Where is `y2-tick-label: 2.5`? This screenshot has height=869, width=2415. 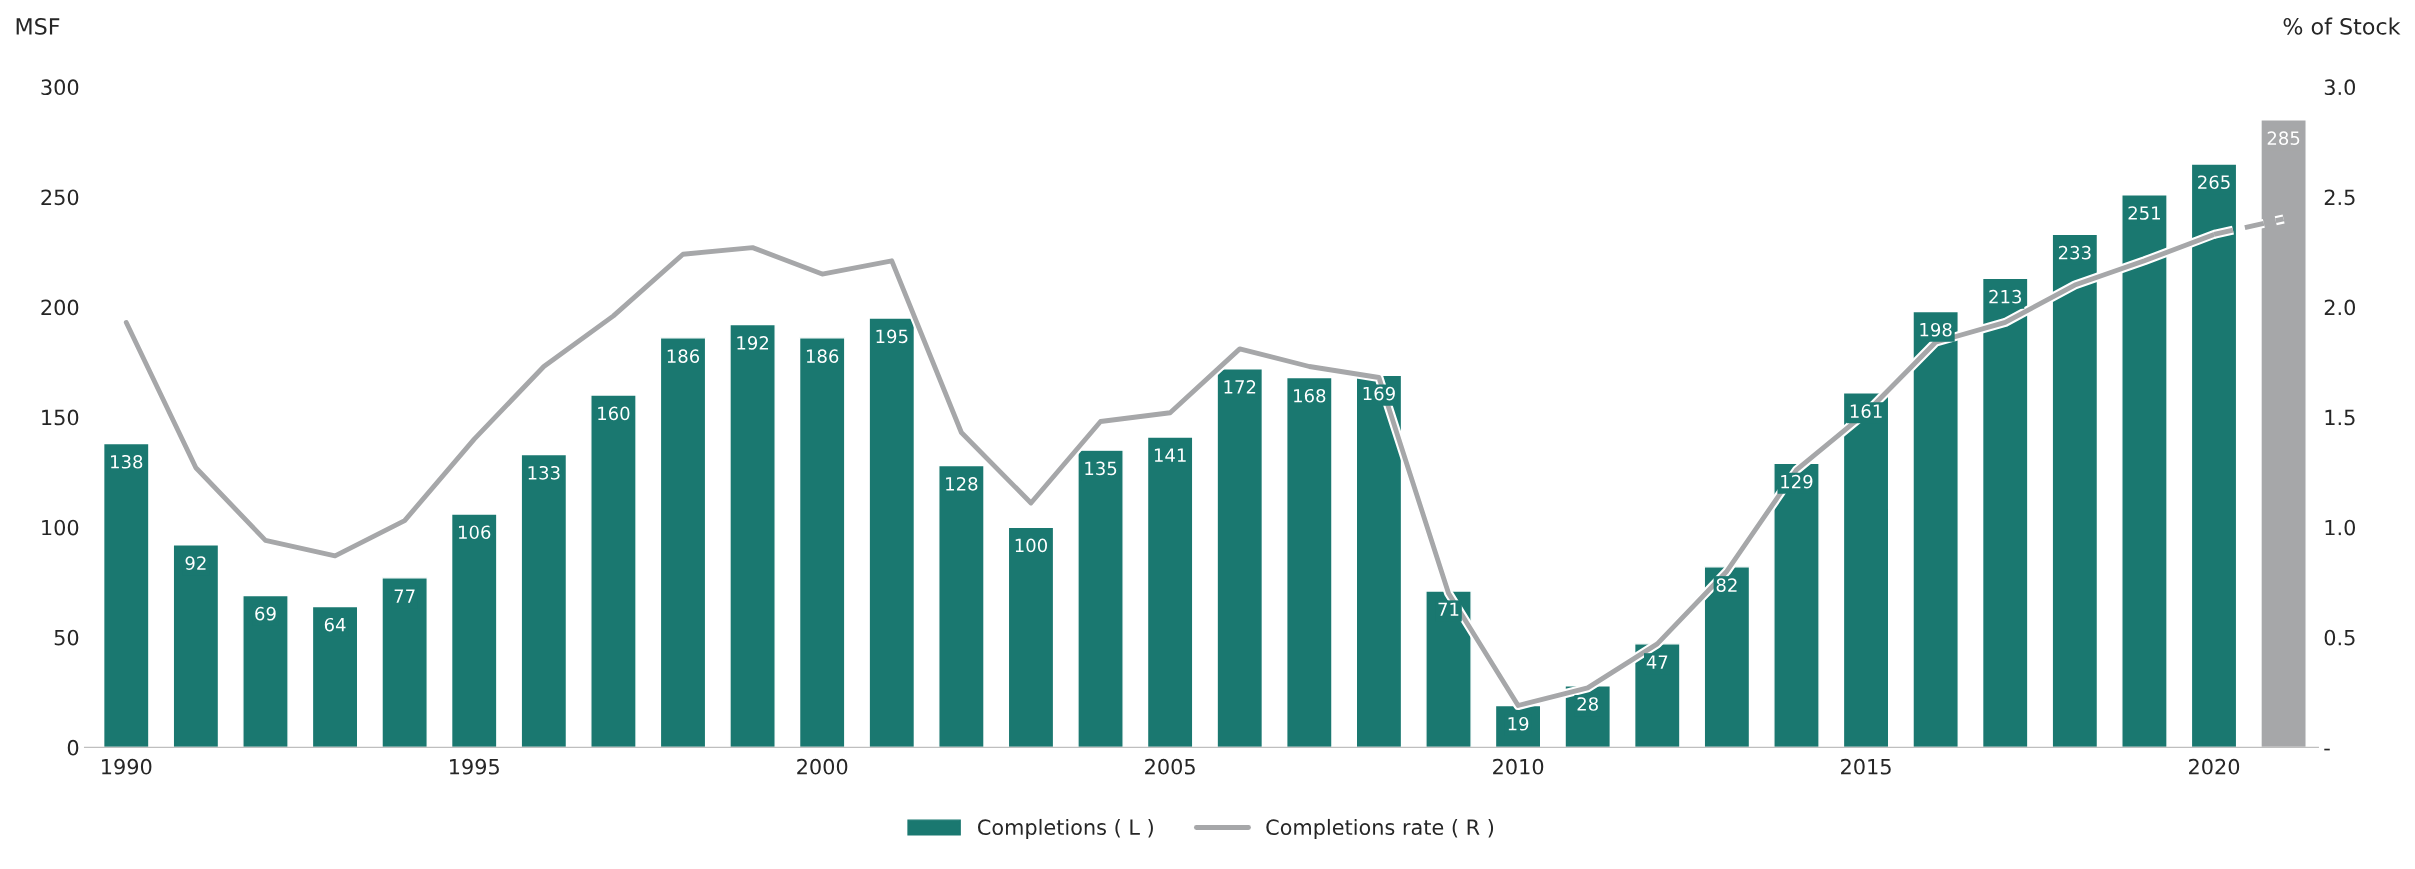 y2-tick-label: 2.5 is located at coordinates (2339, 197).